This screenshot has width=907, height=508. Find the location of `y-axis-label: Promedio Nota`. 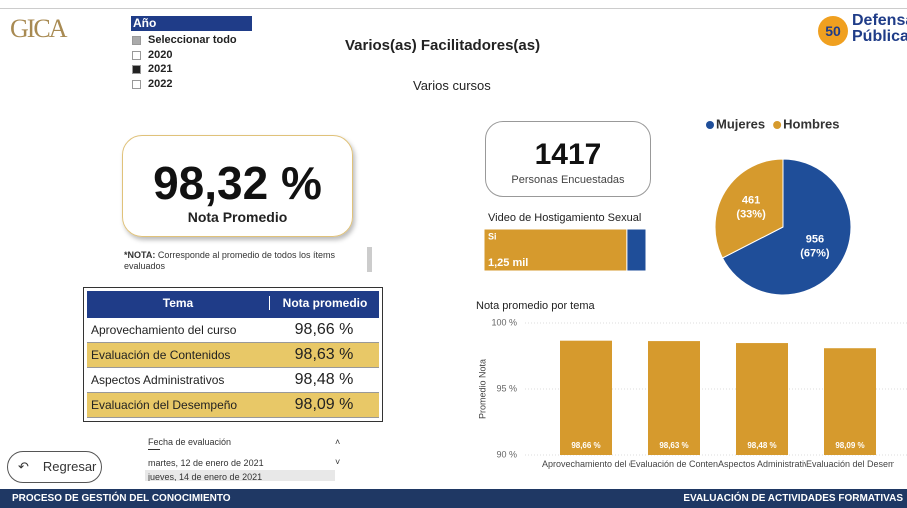

y-axis-label: Promedio Nota is located at coordinates (482, 389).